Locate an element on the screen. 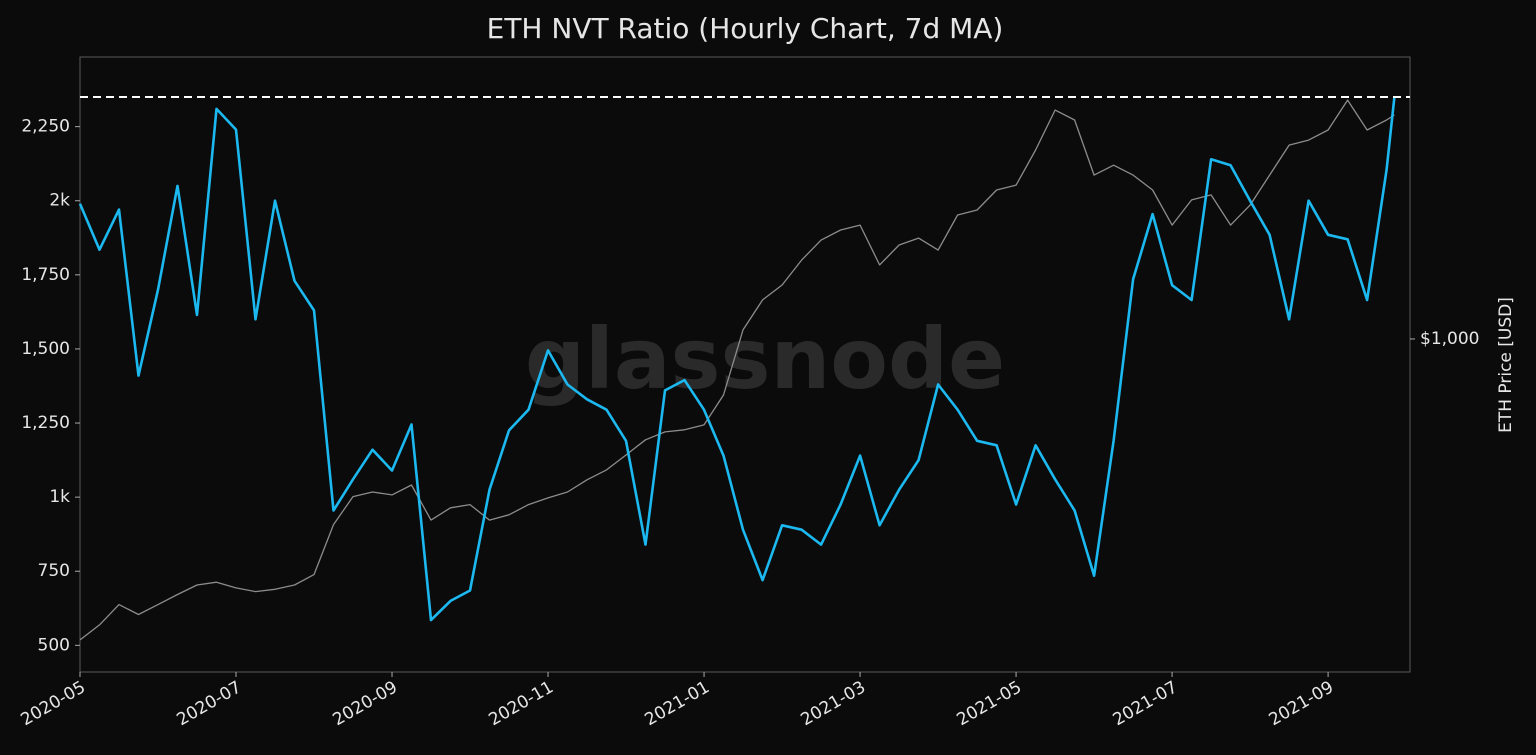  y2-tick-label: $1,000 is located at coordinates (1449, 339).